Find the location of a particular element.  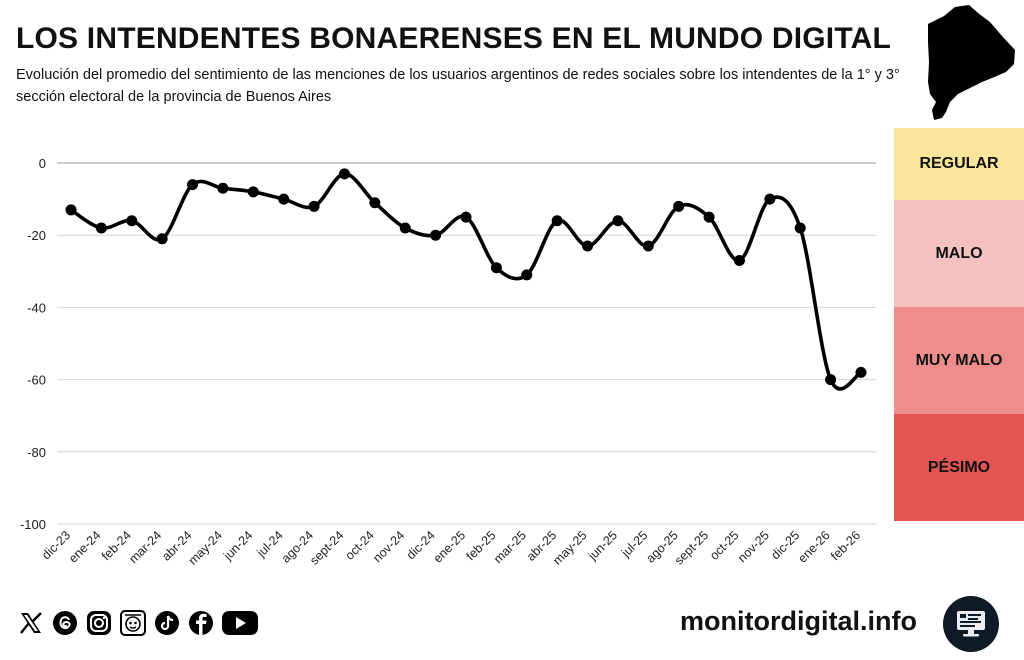

scale-band: MALO is located at coordinates (959, 253).